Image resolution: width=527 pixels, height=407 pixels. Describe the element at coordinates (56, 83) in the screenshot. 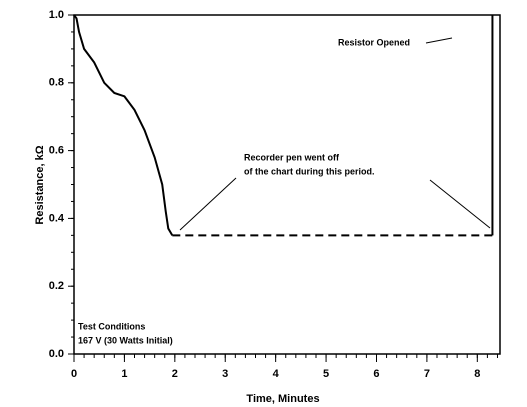

I see `y-tick-label: 0.8` at that location.